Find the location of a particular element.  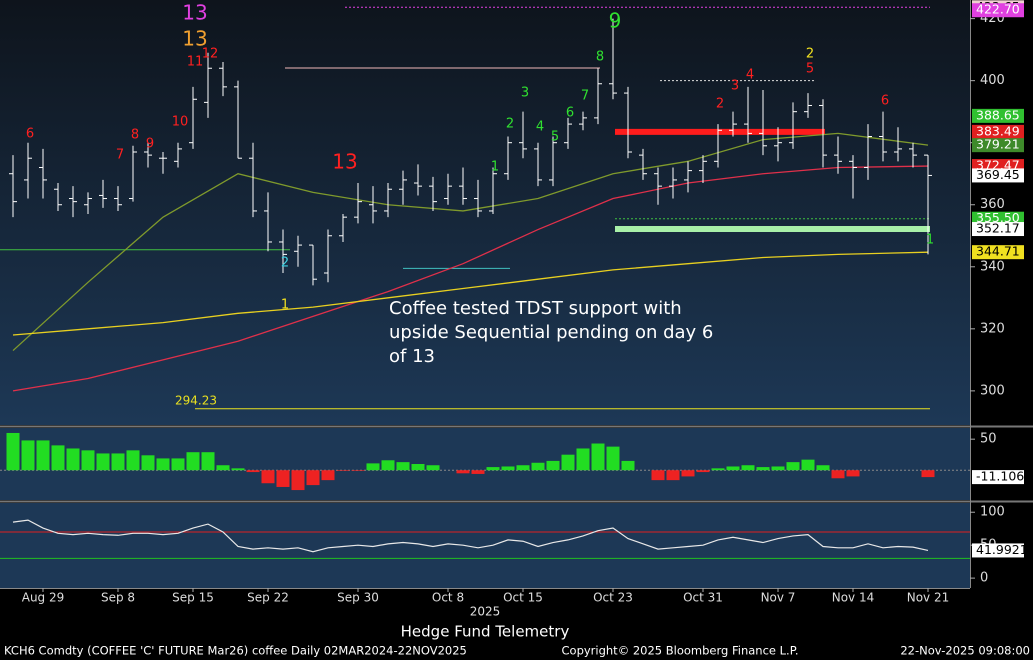

x-tick-label: Sep 22 is located at coordinates (268, 598).